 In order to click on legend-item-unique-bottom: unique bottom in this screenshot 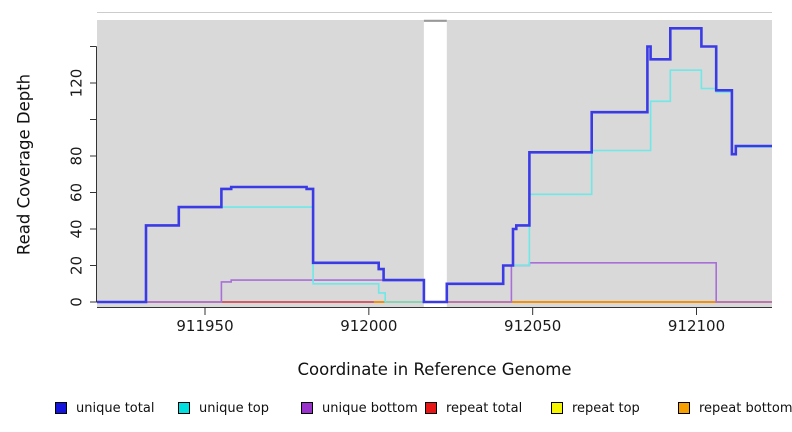, I will do `click(359, 408)`.